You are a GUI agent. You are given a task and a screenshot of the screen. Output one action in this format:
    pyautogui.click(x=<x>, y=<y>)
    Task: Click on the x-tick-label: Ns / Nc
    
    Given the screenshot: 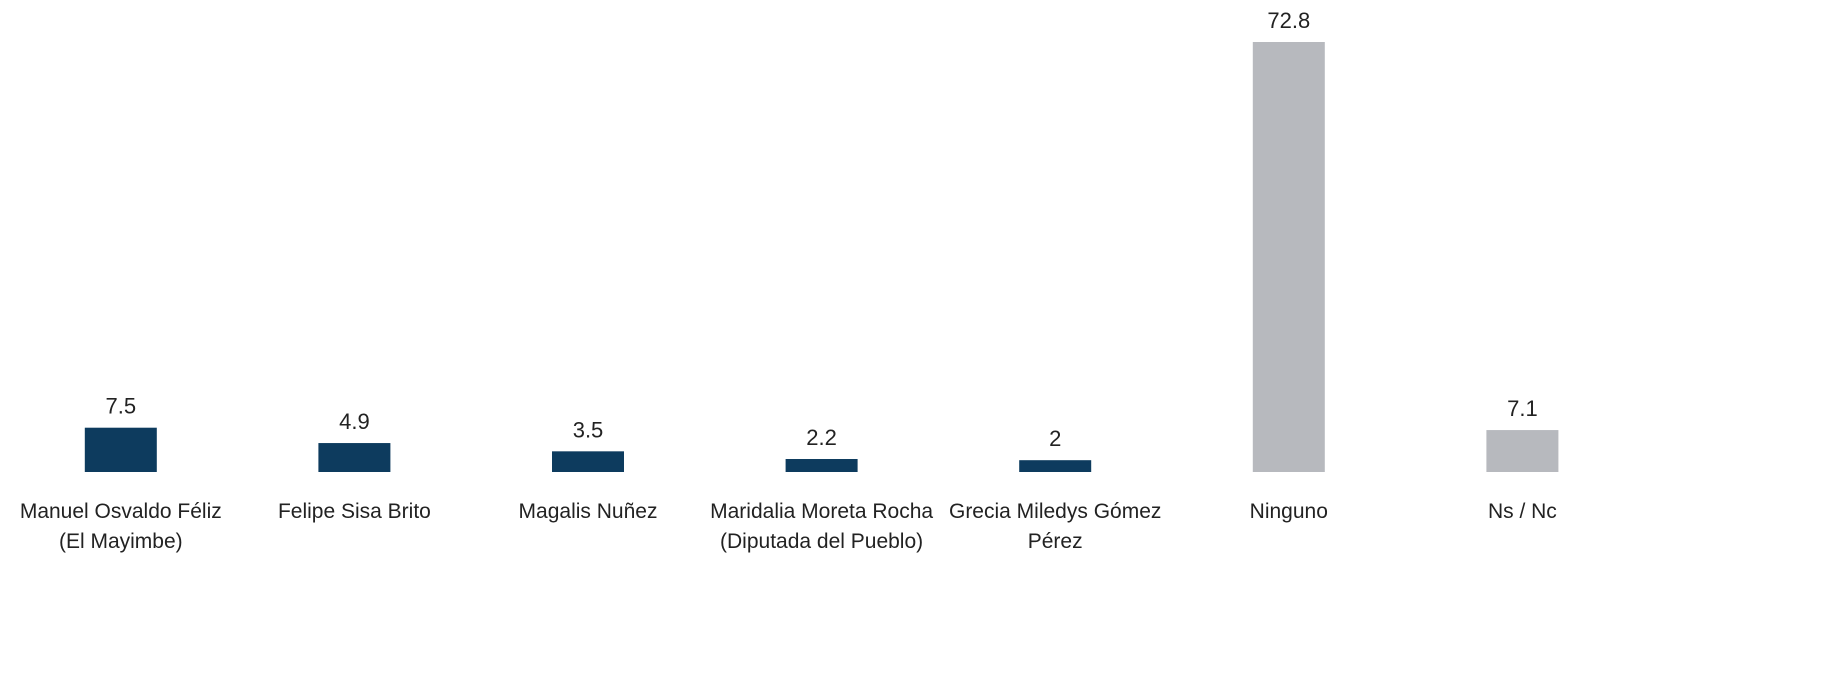 What is the action you would take?
    pyautogui.click(x=1522, y=511)
    